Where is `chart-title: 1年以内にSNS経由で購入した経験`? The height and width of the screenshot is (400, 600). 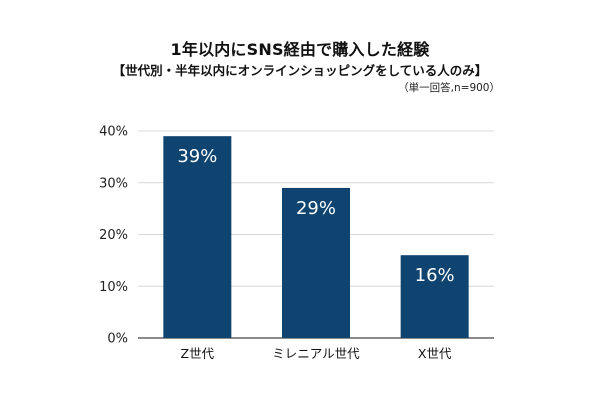 chart-title: 1年以内にSNS経由で購入した経験 is located at coordinates (300, 49).